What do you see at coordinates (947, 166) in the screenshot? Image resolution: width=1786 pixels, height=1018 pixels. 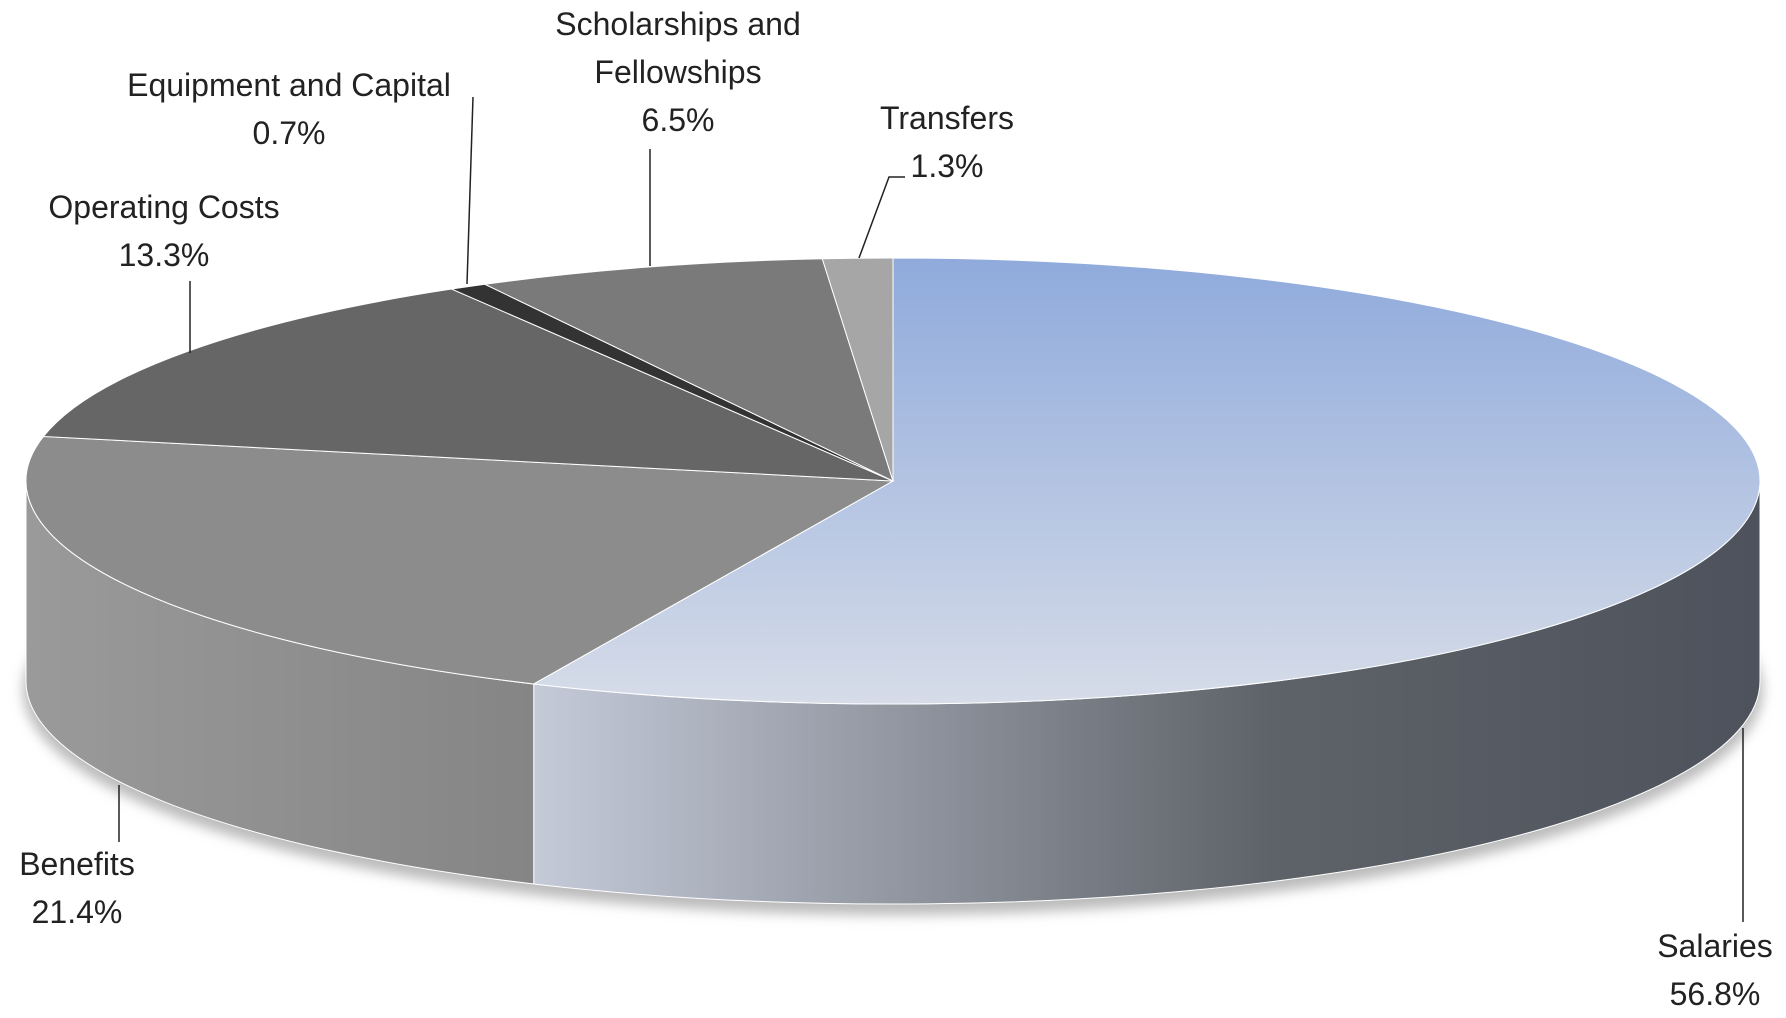 I see `value-label: 1.3%` at bounding box center [947, 166].